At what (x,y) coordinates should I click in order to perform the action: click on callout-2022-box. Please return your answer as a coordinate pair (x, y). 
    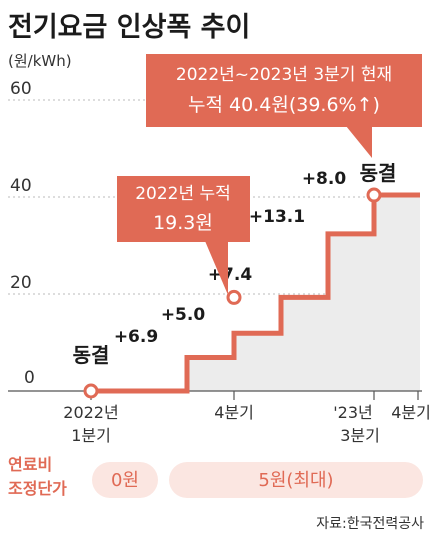
    Looking at the image, I should click on (183, 209).